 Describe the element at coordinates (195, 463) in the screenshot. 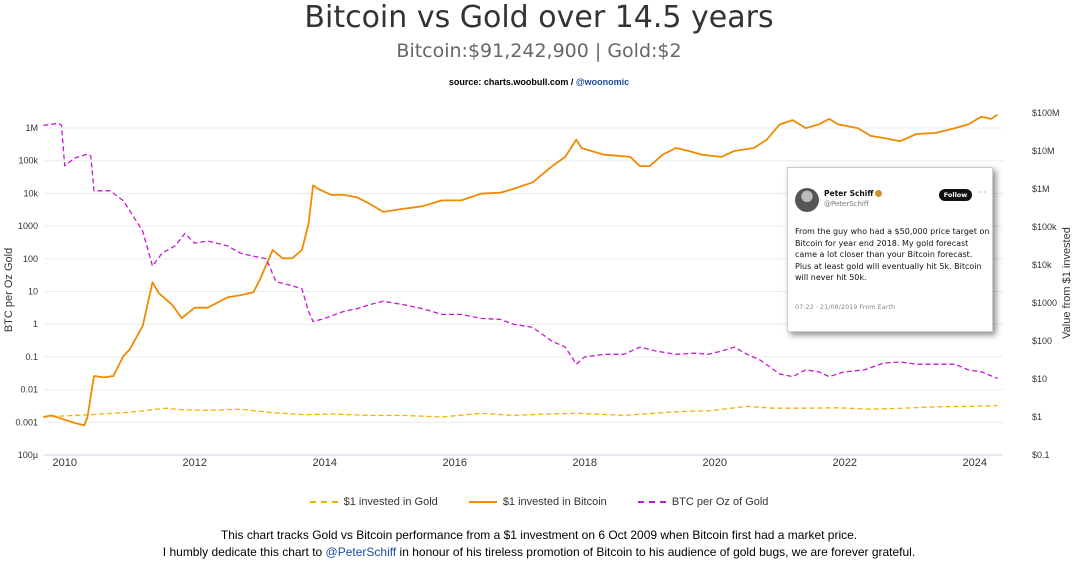

I see `x-tick-label: 2012` at that location.